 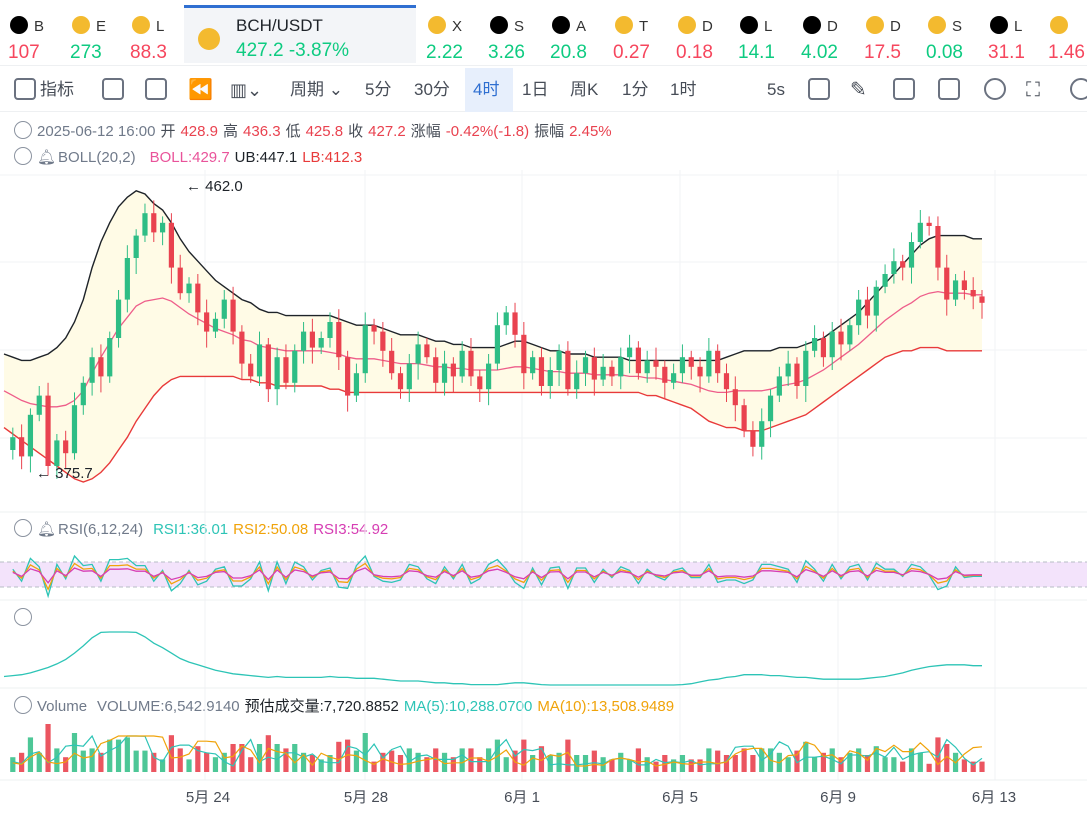 What do you see at coordinates (156, 89) in the screenshot?
I see `layout-icon` at bounding box center [156, 89].